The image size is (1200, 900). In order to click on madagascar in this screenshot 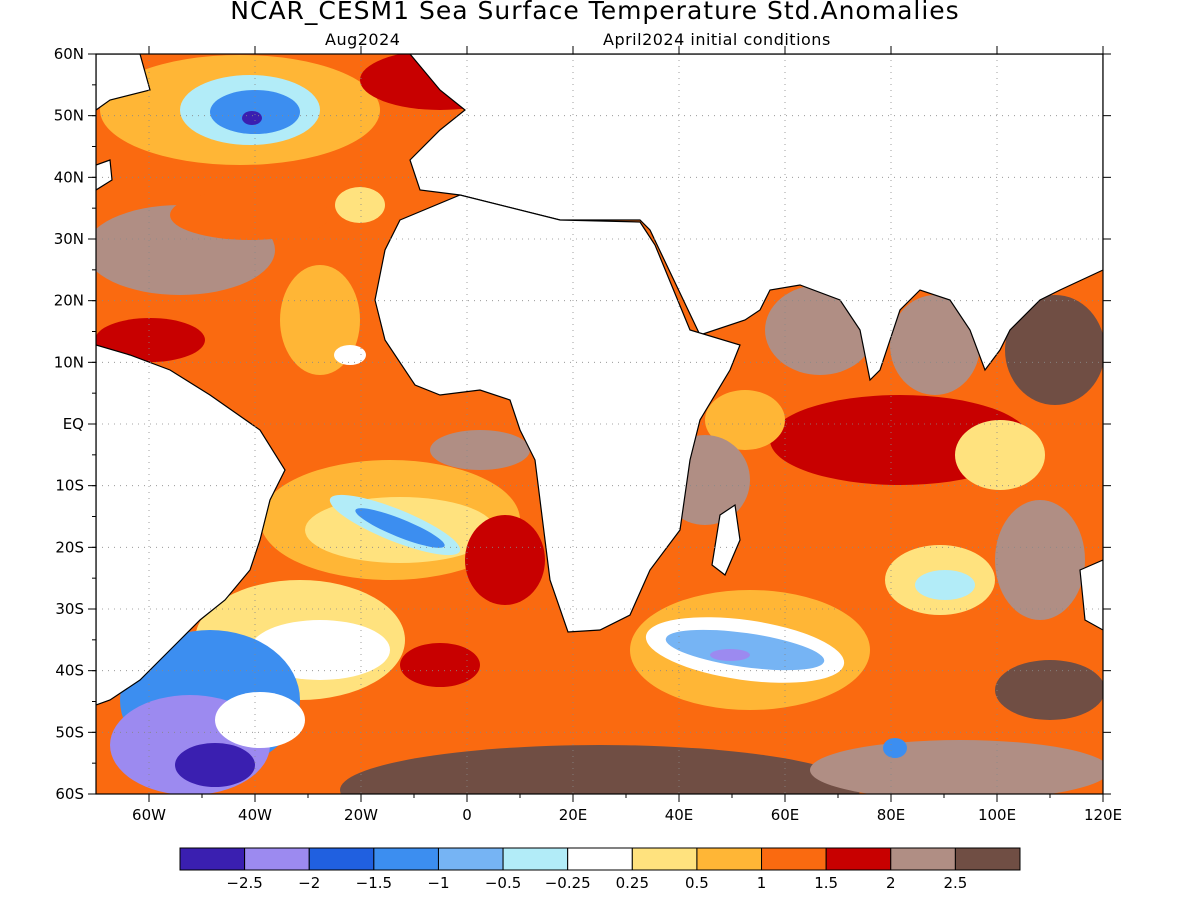, I will do `click(726, 539)`.